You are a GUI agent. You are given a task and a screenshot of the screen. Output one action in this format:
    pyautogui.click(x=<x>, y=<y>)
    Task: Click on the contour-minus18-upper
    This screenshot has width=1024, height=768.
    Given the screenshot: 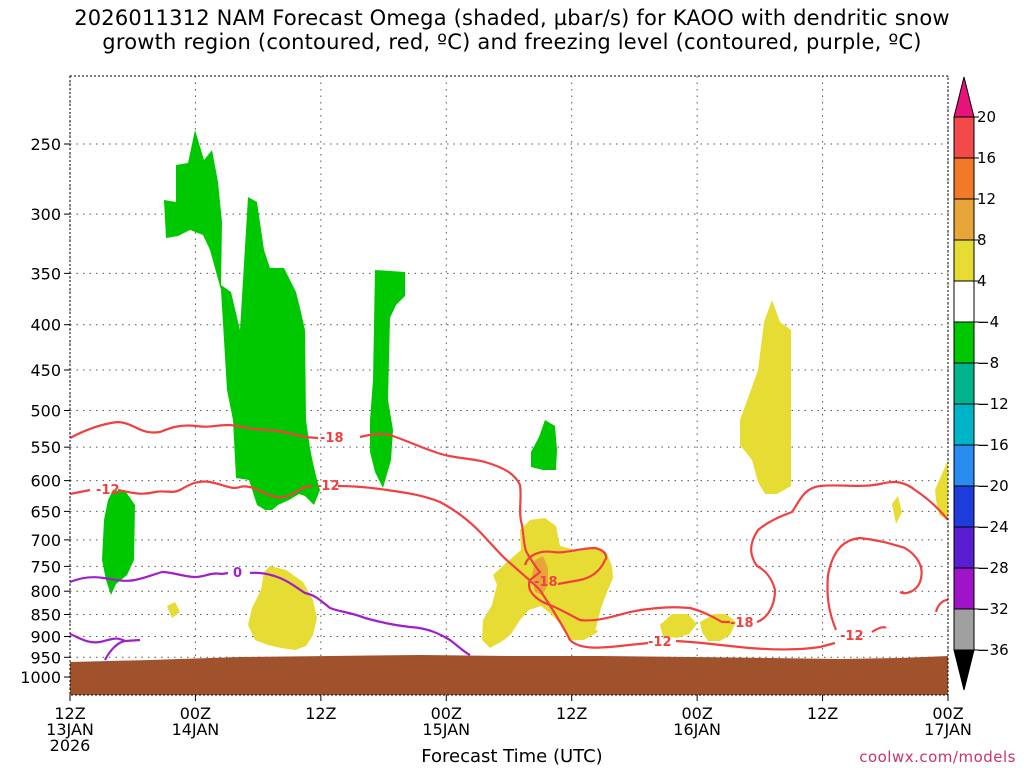 What is the action you would take?
    pyautogui.click(x=306, y=500)
    